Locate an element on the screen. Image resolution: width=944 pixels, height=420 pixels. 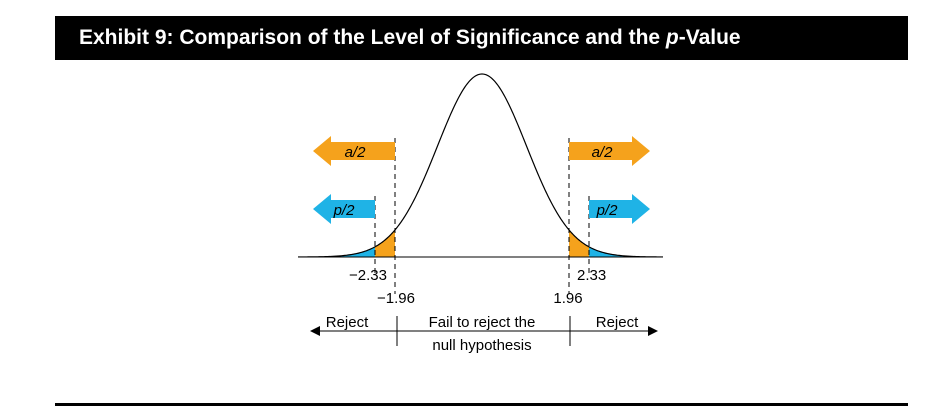
p-left-label: p/2 is located at coordinates (344, 210).